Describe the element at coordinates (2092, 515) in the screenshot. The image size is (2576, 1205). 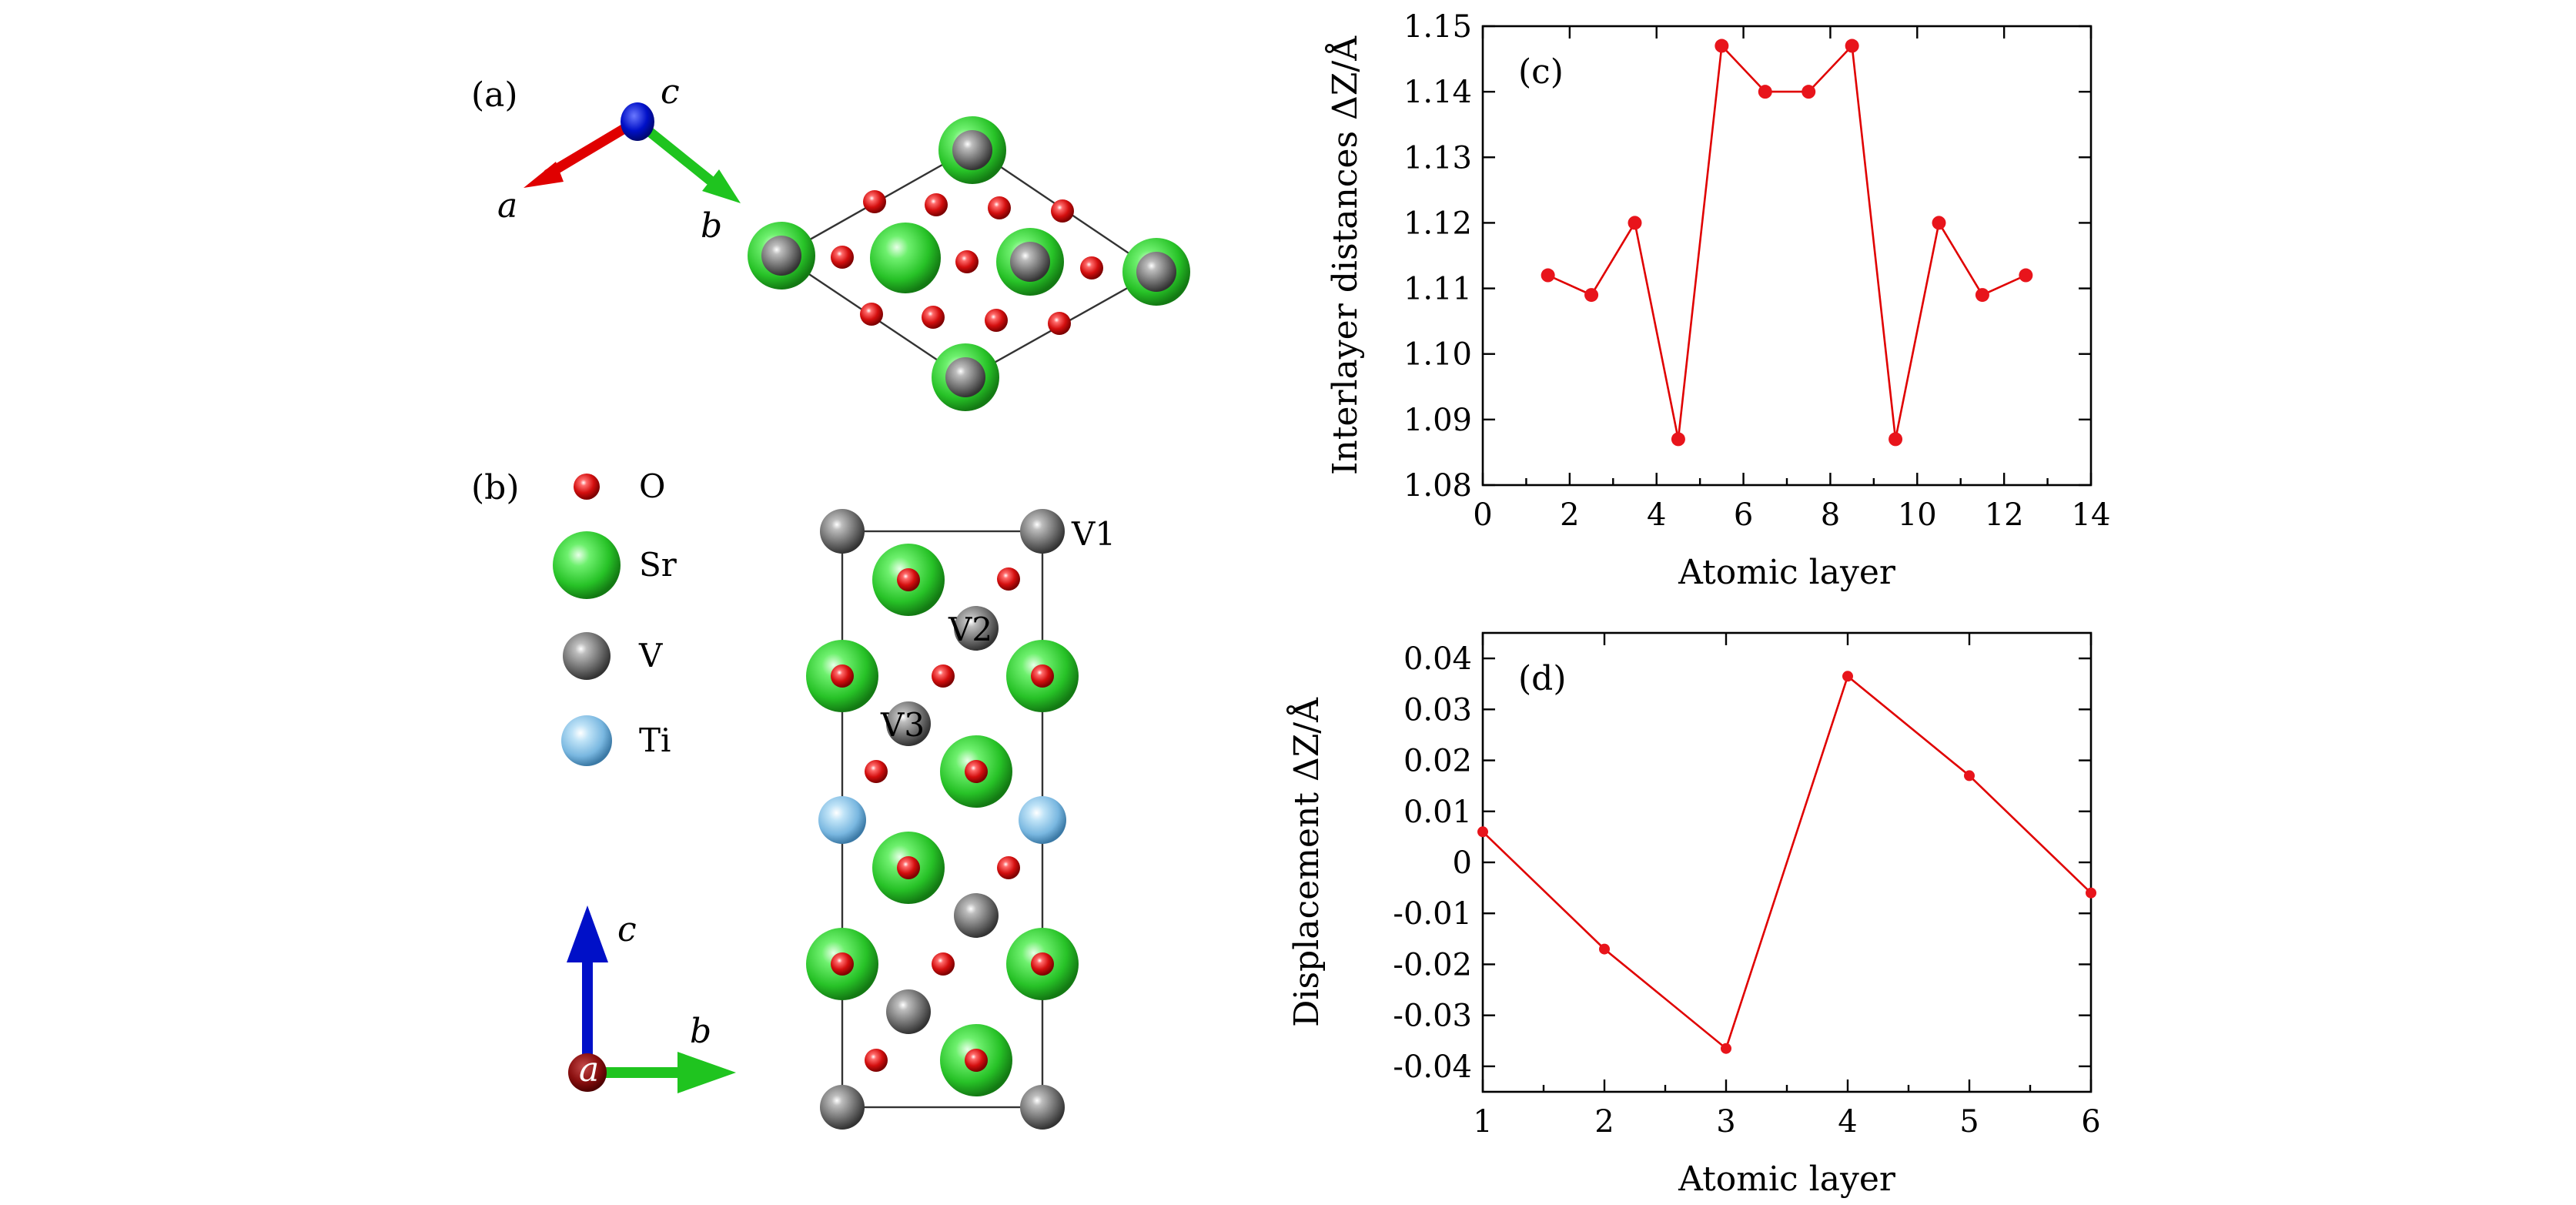
I see `x-tick-label: 14` at that location.